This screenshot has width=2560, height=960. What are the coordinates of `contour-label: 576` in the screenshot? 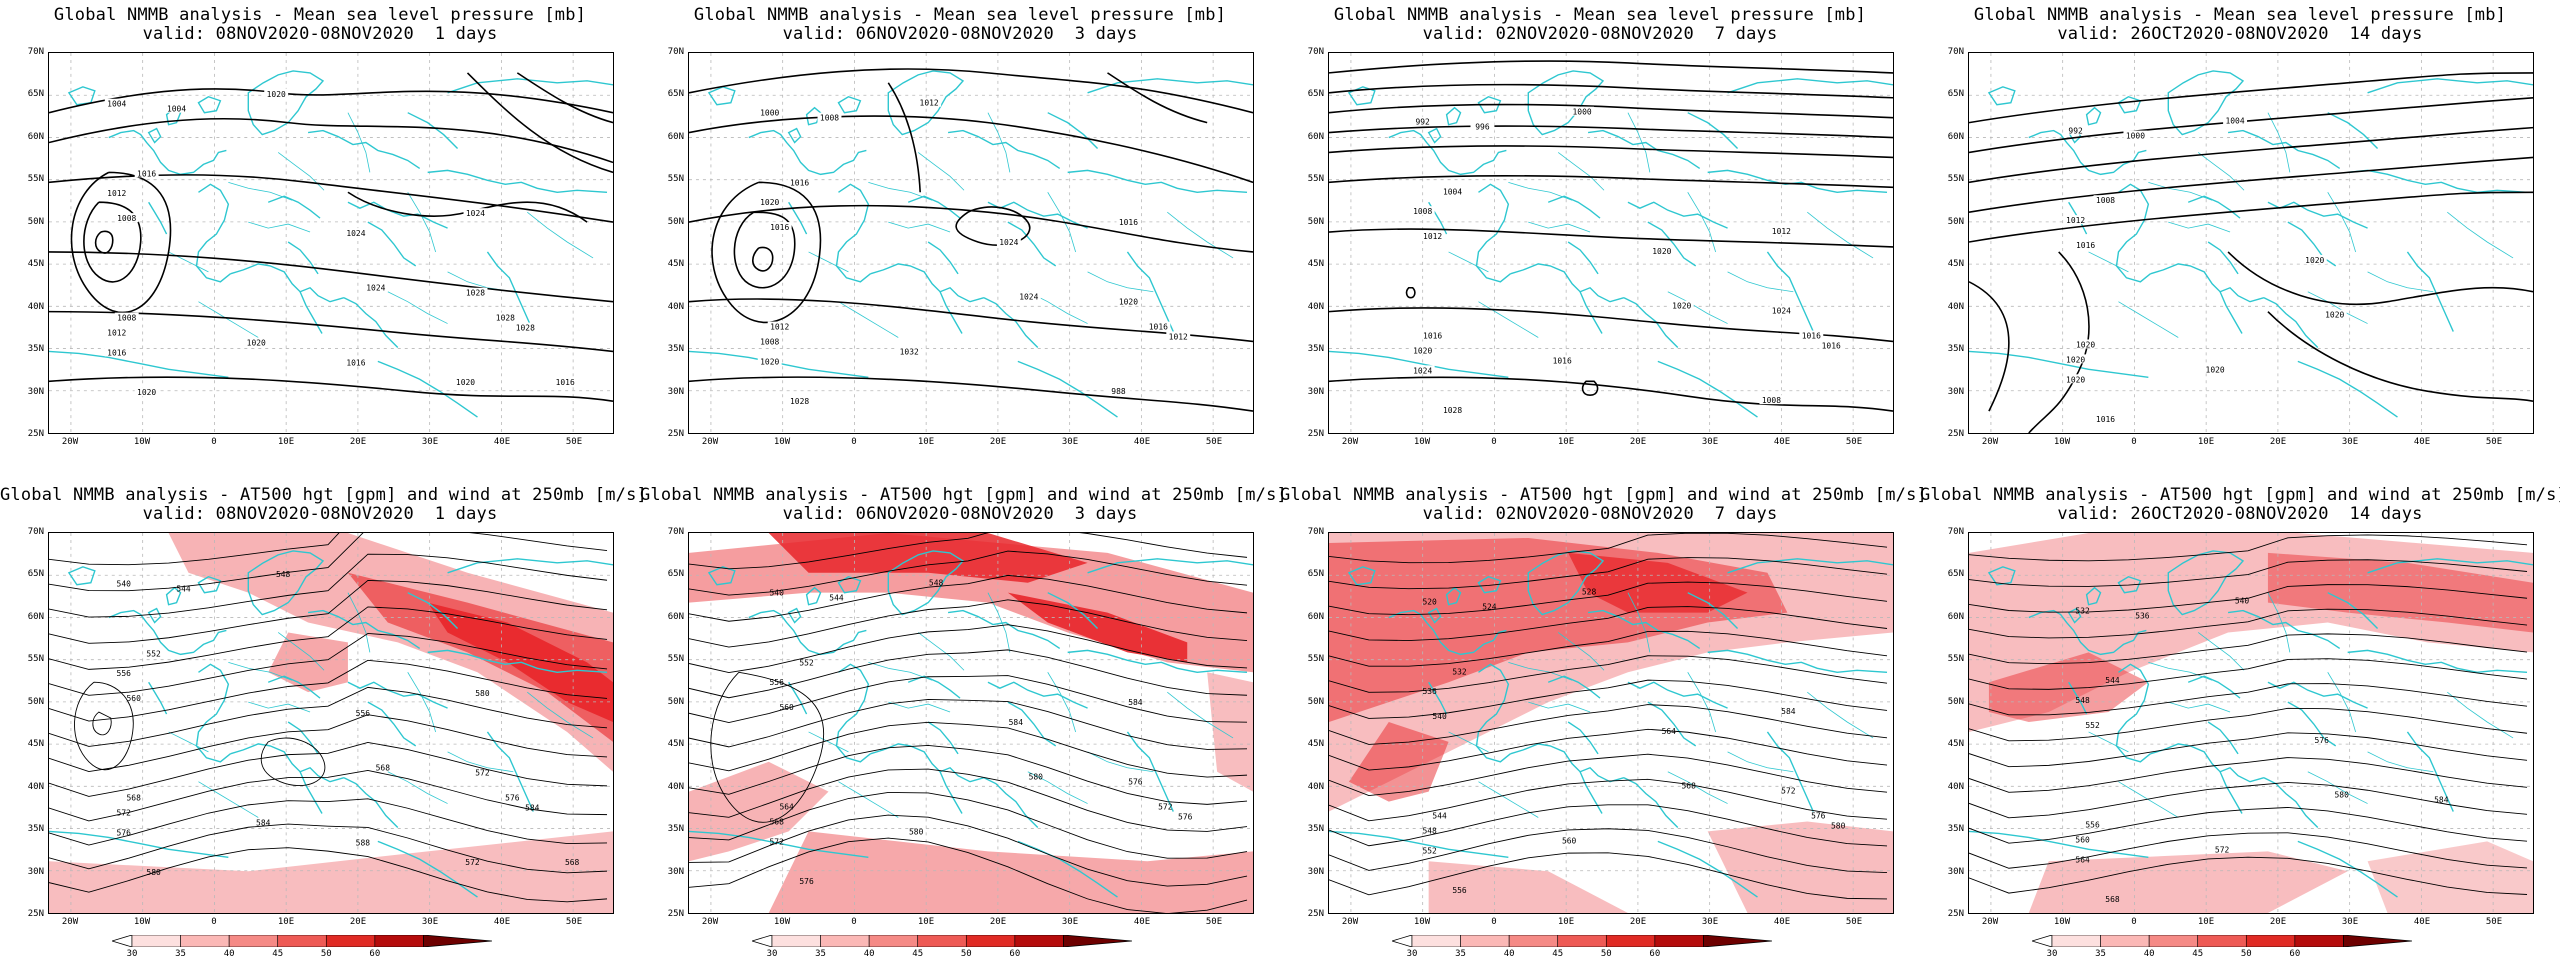 It's located at (1135, 782).